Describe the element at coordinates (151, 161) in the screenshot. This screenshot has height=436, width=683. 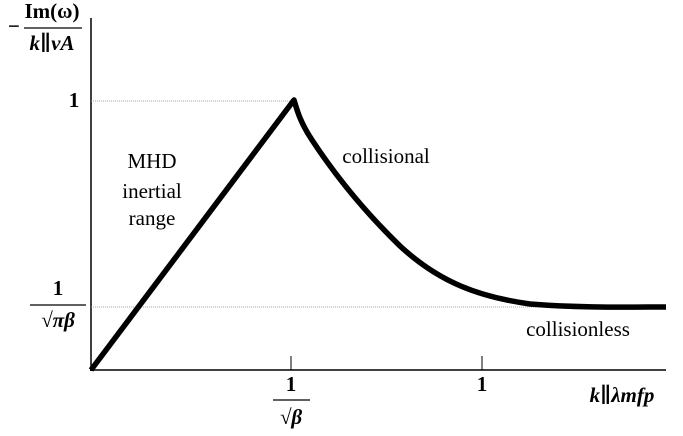
I see `annotation: MHD` at that location.